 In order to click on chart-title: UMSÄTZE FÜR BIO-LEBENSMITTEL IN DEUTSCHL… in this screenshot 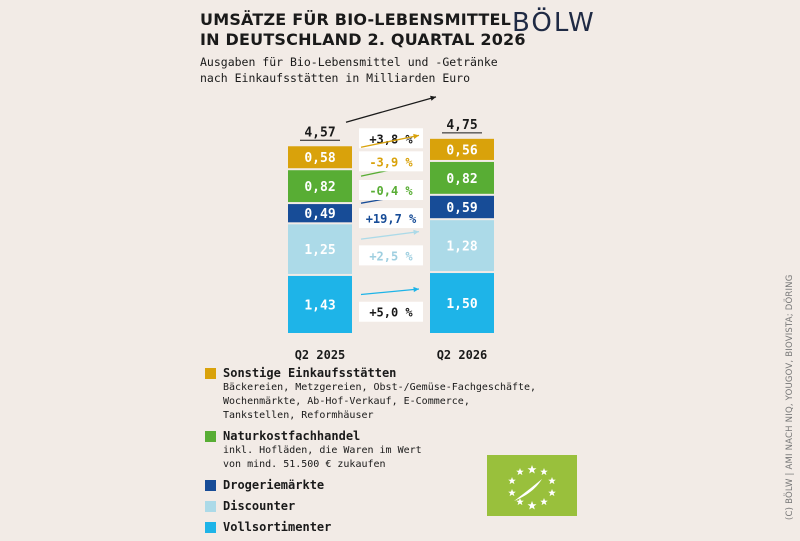, I will do `click(363, 30)`.